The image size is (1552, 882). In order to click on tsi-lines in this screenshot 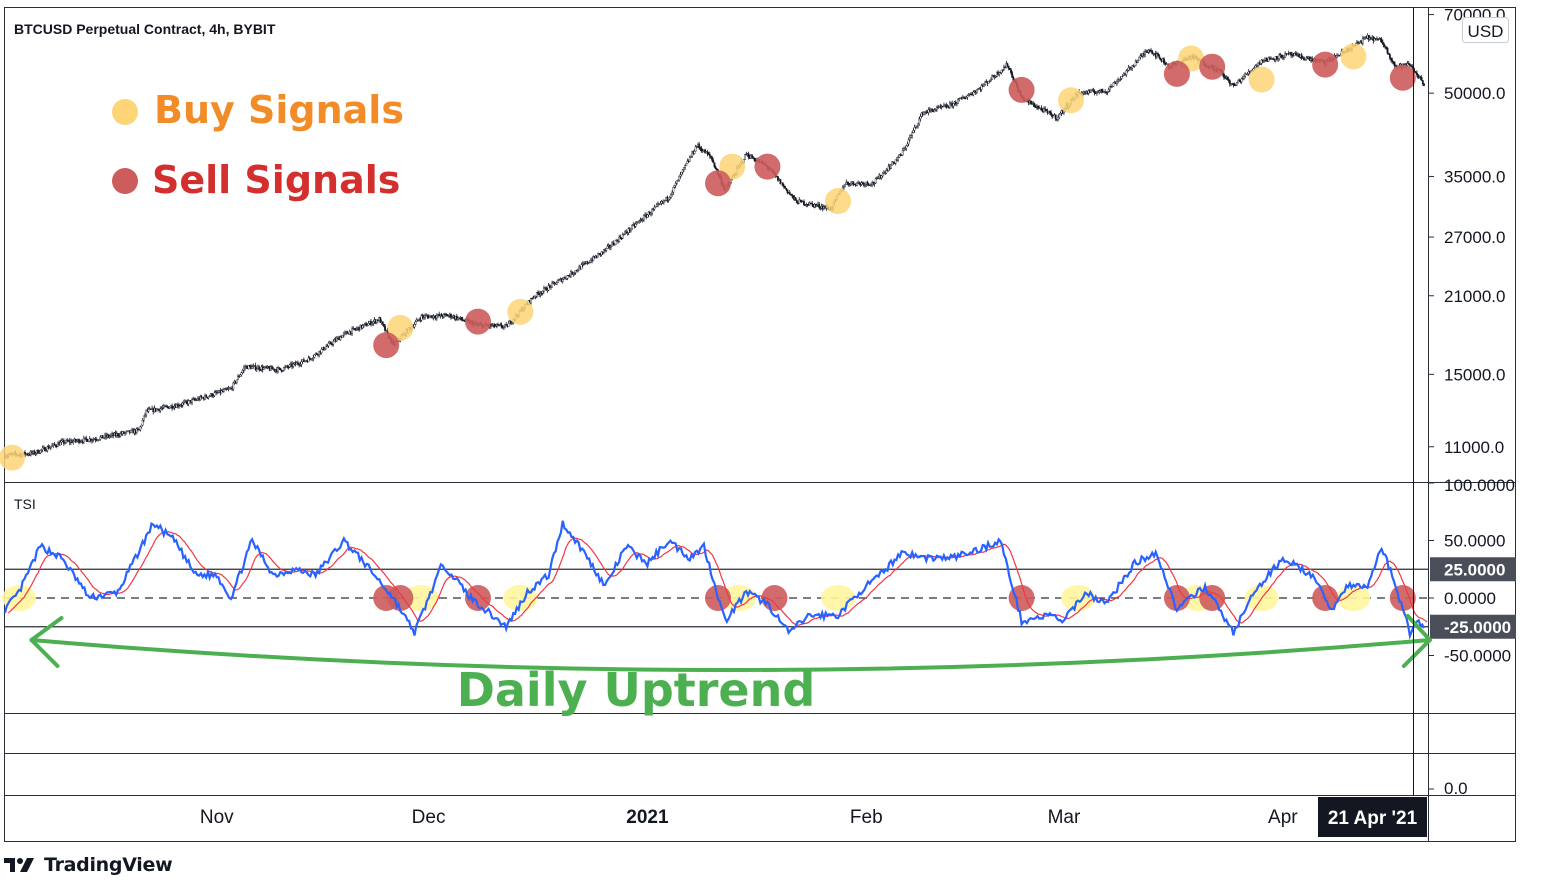, I will do `click(715, 580)`.